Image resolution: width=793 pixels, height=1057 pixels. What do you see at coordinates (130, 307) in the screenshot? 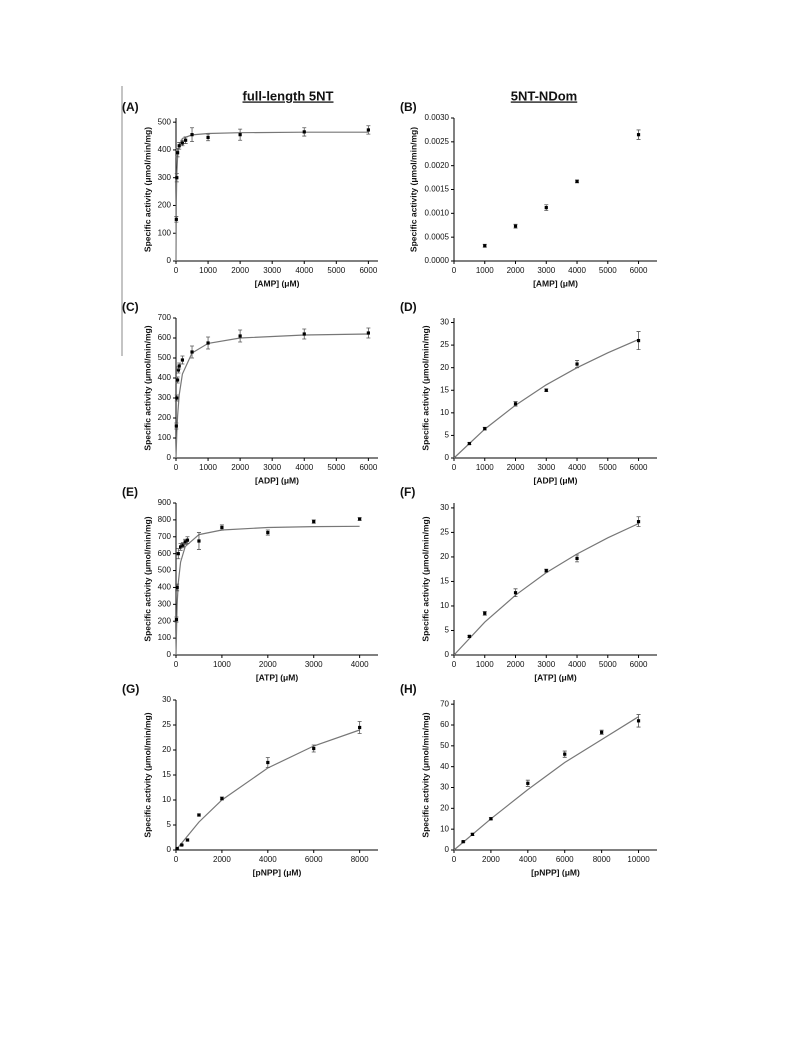
I see `panel-label: (C)` at bounding box center [130, 307].